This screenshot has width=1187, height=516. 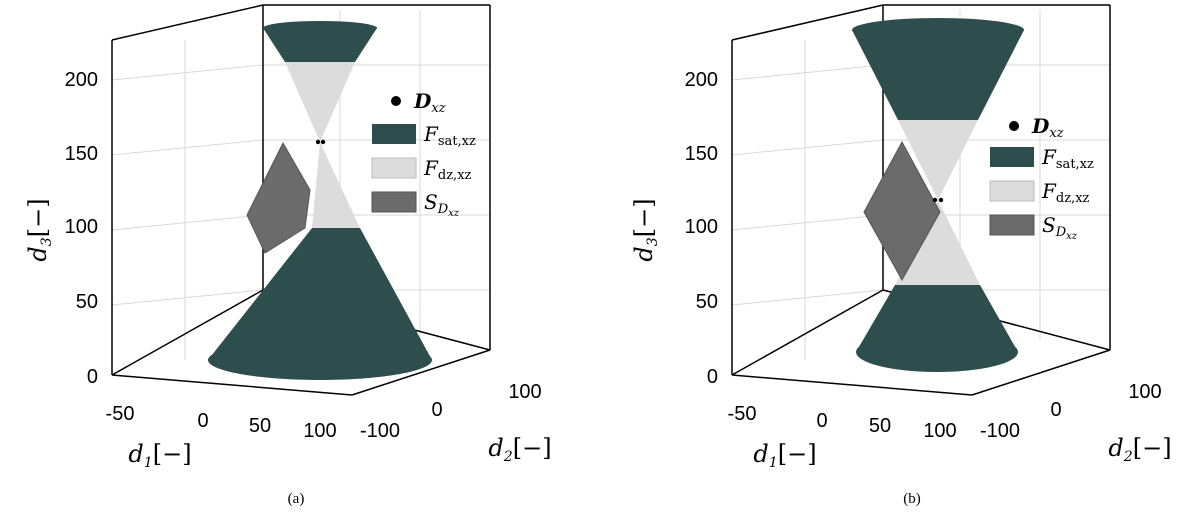 I want to click on panel-a-caption: (a), so click(x=296, y=499).